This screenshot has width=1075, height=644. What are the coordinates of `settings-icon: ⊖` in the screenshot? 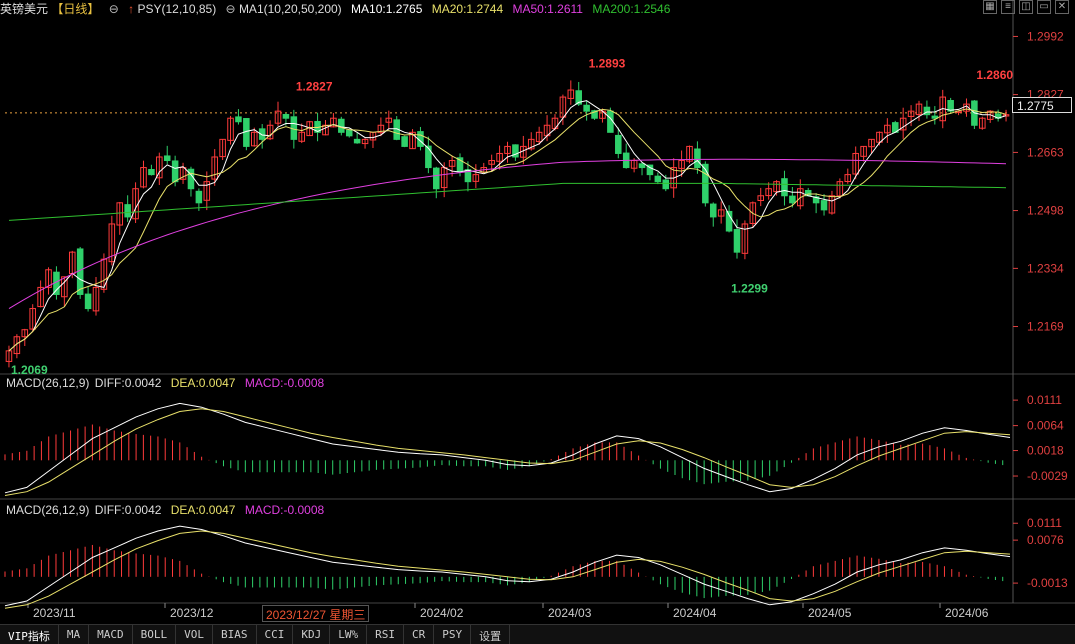 It's located at (113, 9).